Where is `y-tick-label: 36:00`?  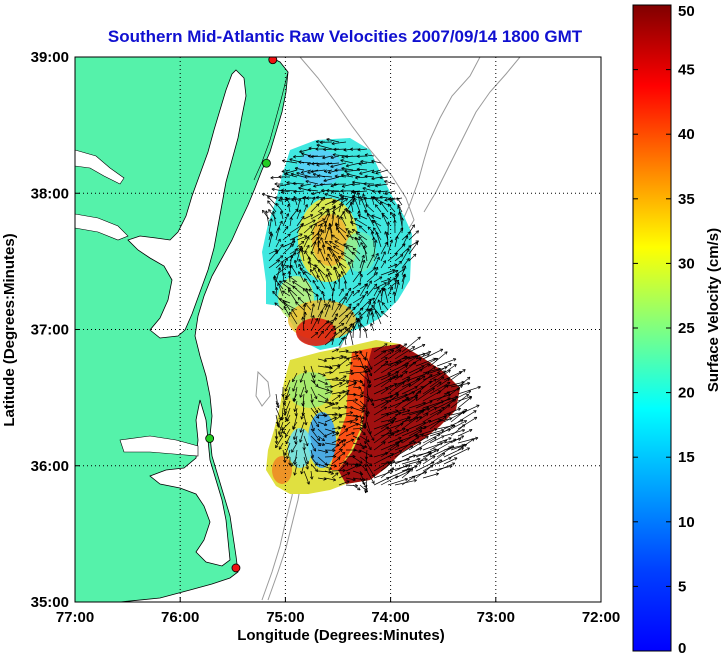
y-tick-label: 36:00 is located at coordinates (50, 466).